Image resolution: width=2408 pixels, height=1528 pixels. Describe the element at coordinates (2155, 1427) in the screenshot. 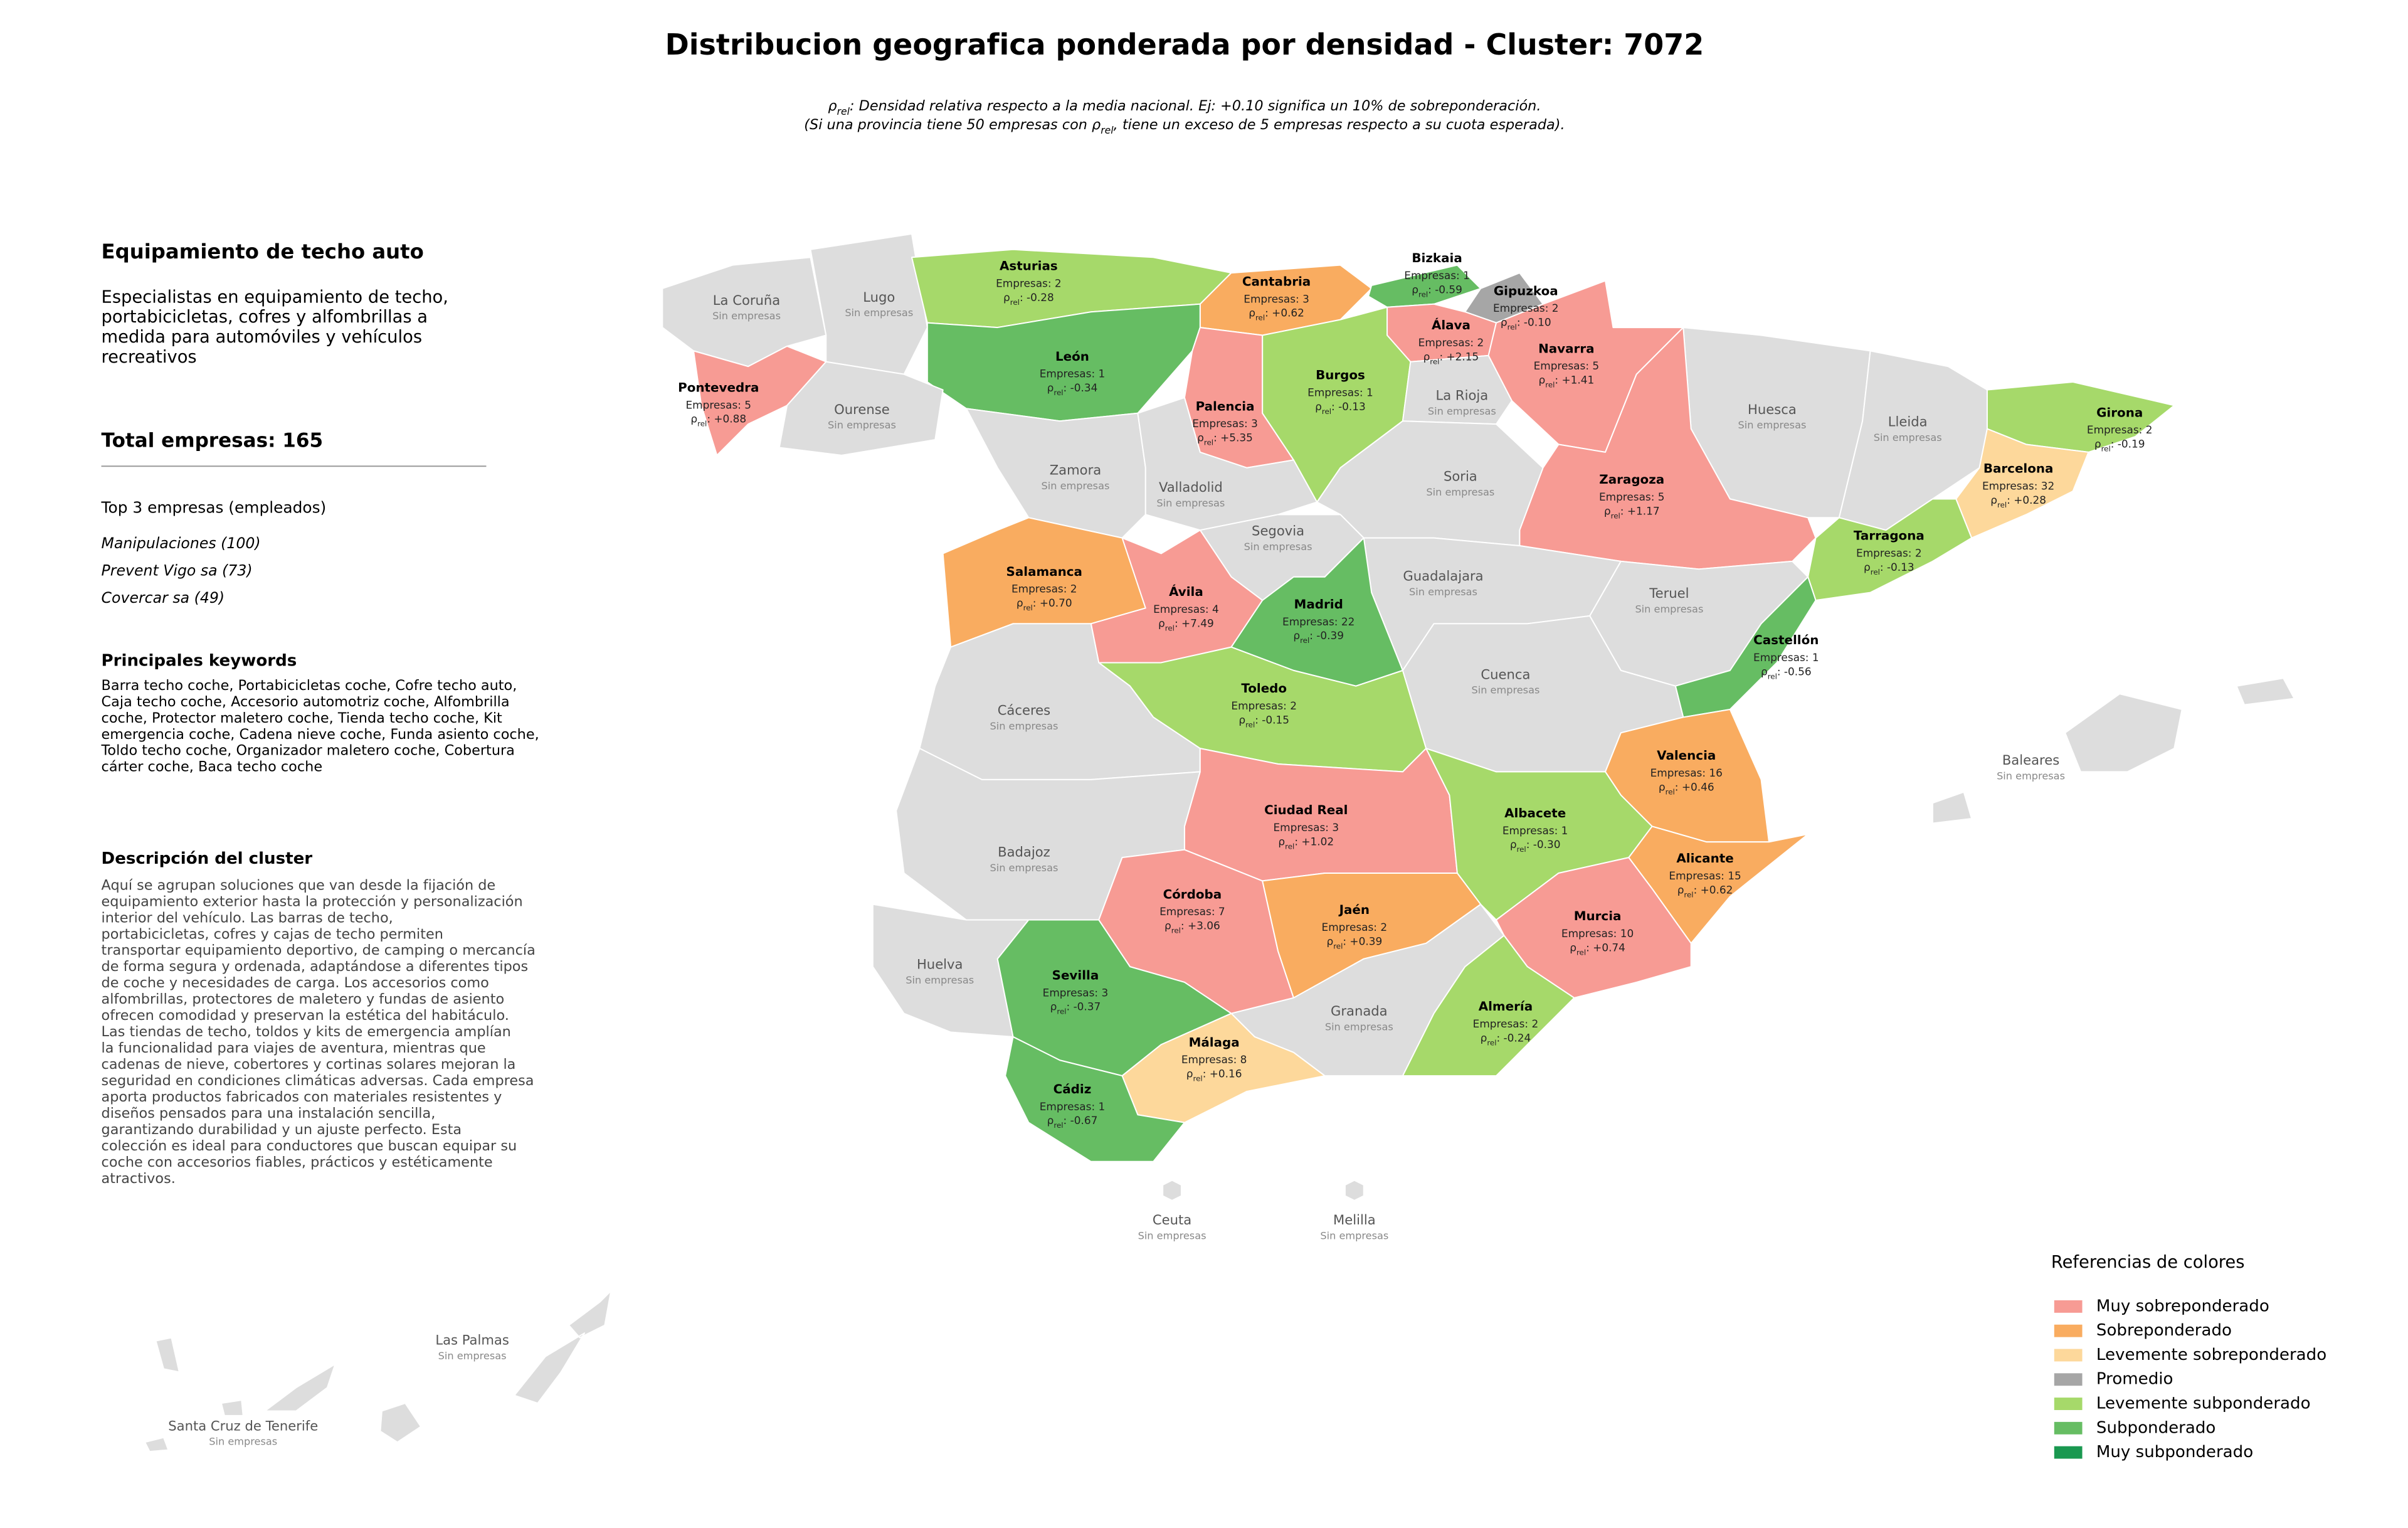

I see `legend-label: Subponderado` at that location.